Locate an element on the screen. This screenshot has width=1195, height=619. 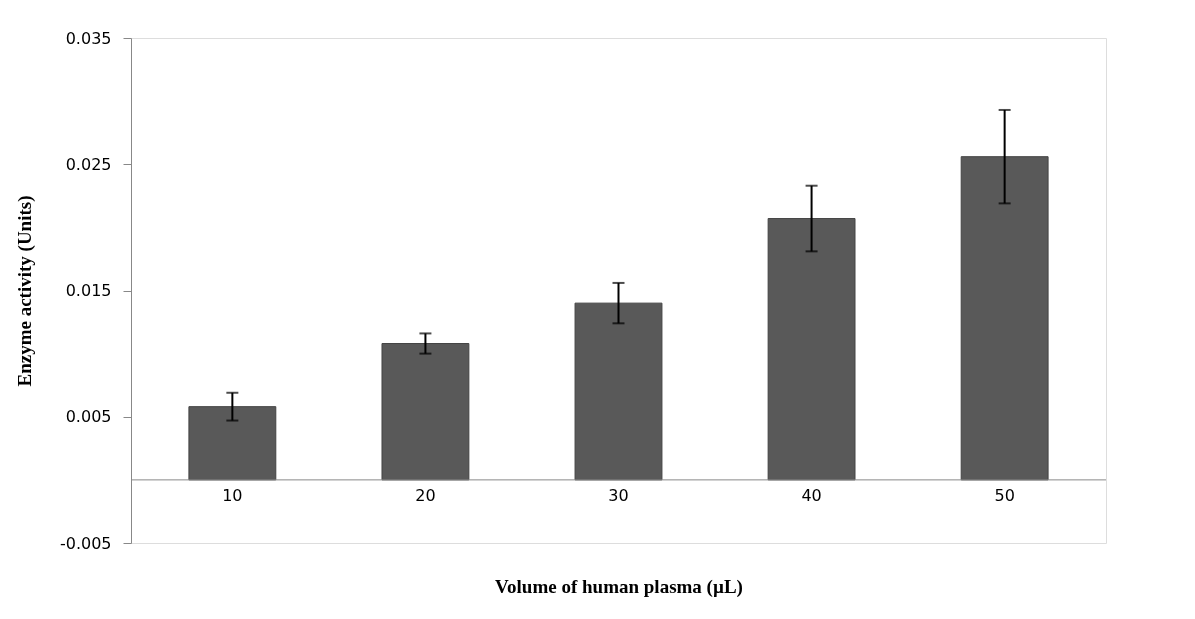
x-axis-title: Volume of human plasma (µL) is located at coordinates (619, 586).